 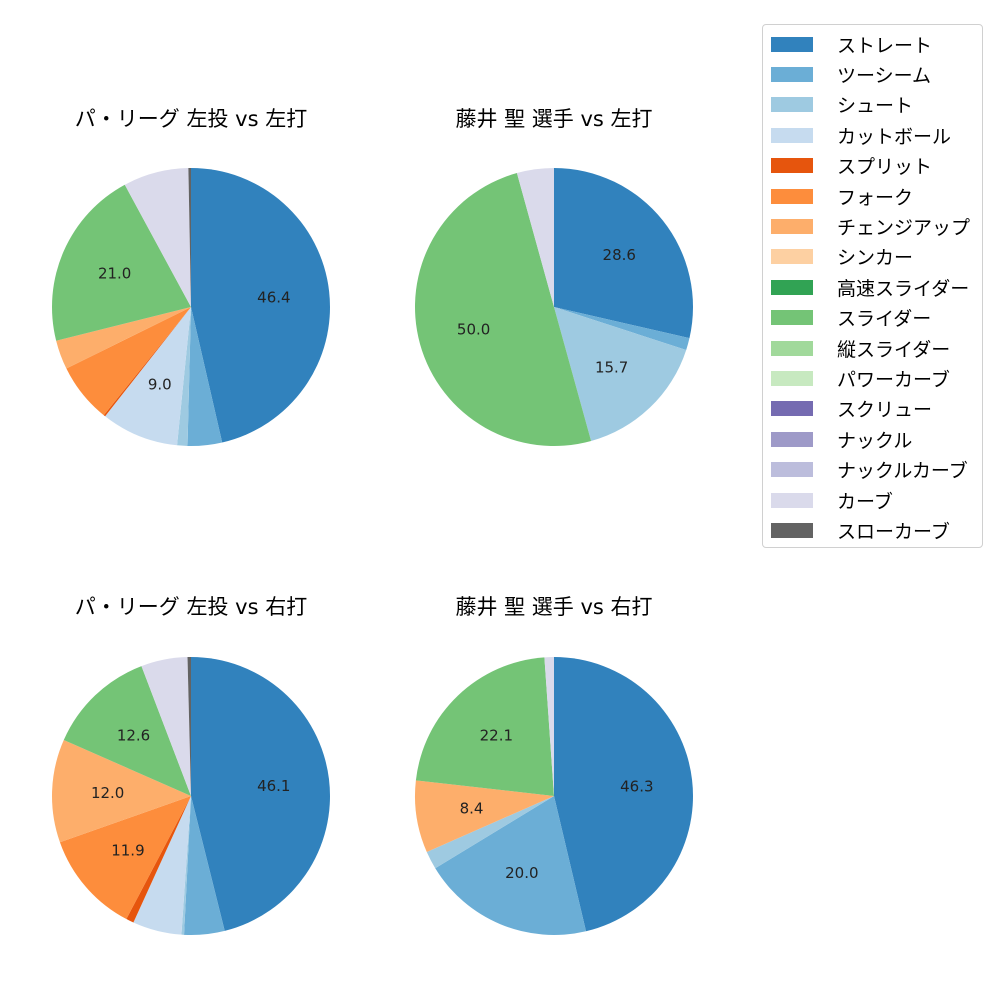 What do you see at coordinates (903, 288) in the screenshot?
I see `legend-label: 高速スライダー` at bounding box center [903, 288].